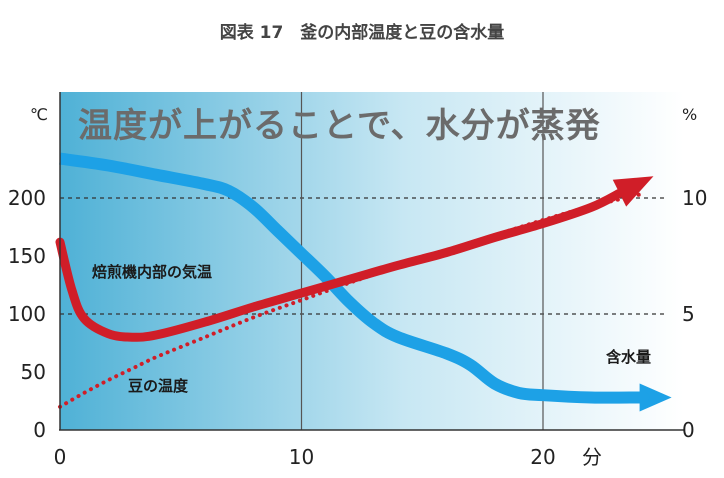  Describe the element at coordinates (27, 256) in the screenshot. I see `y-left-tick-label: 150` at that location.